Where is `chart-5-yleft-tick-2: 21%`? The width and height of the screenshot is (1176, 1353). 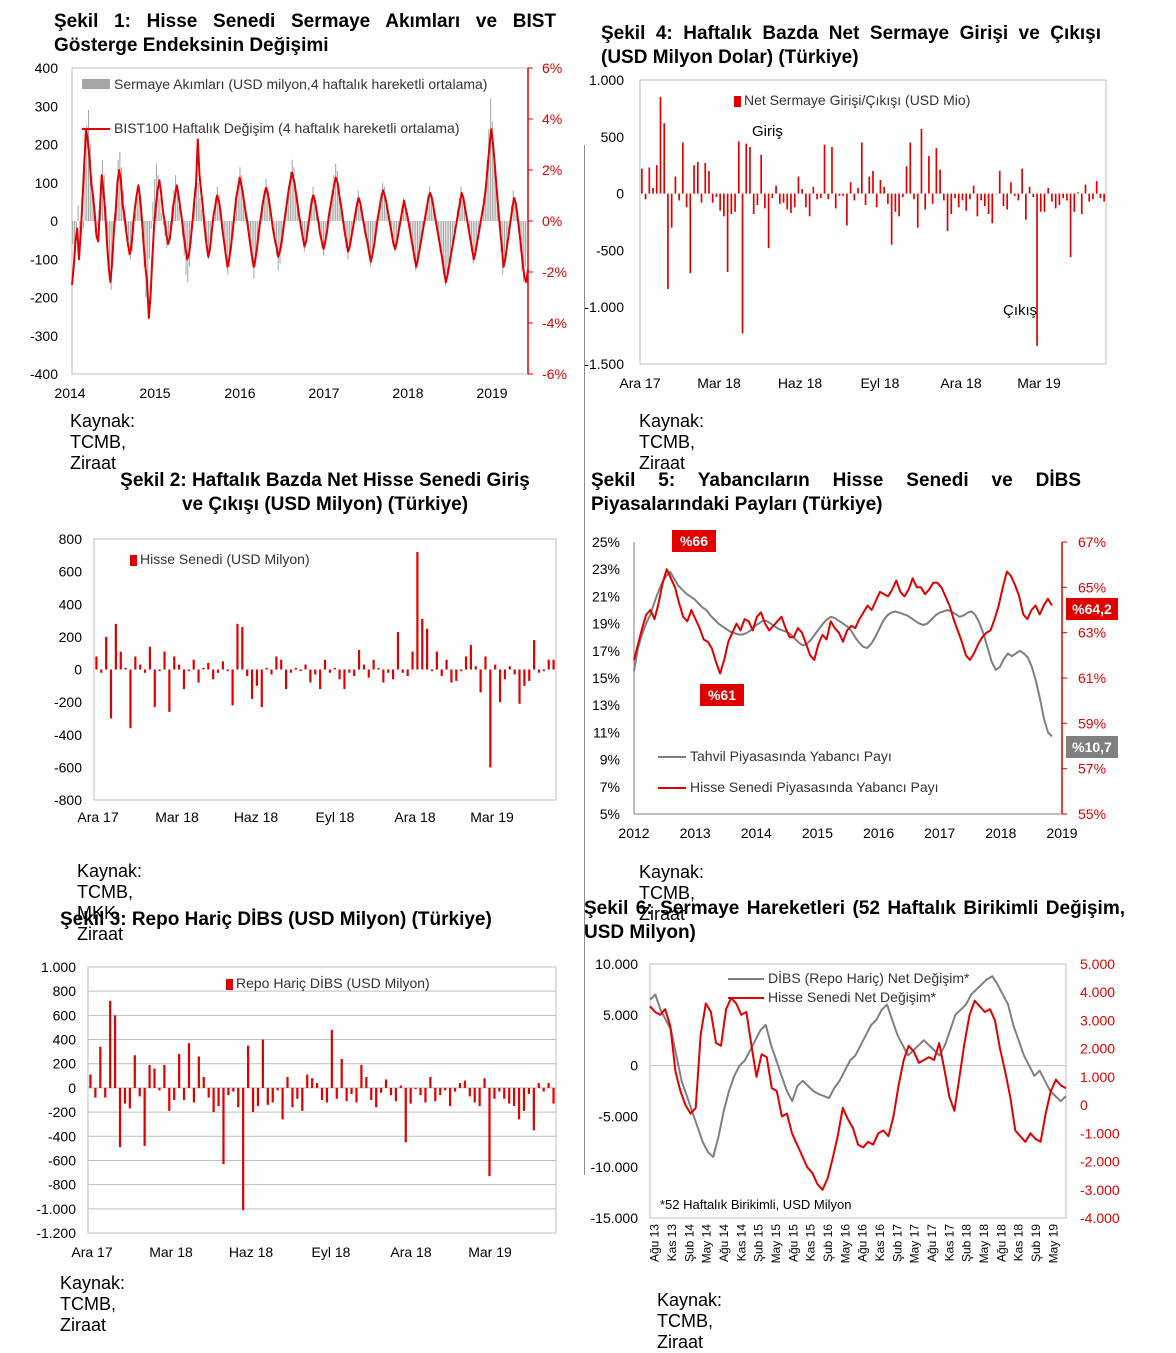 chart-5-yleft-tick-2: 21% is located at coordinates (606, 596).